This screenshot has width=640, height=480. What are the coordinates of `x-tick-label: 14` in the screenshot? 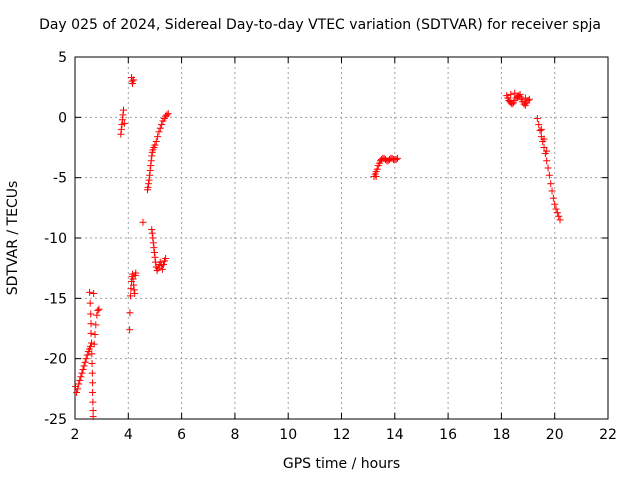 It's located at (395, 435).